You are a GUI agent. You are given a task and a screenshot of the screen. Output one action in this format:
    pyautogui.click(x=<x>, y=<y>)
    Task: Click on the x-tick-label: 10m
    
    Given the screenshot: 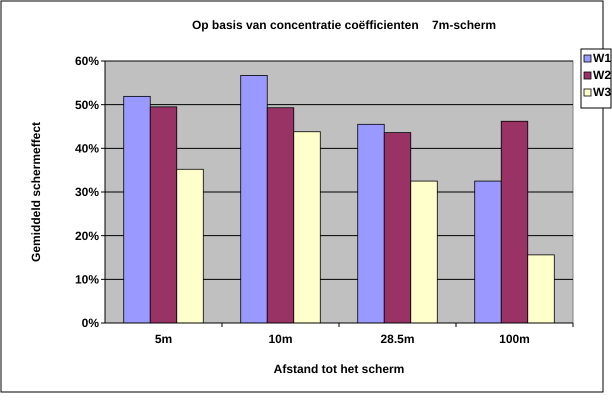 What is the action you would take?
    pyautogui.click(x=280, y=339)
    